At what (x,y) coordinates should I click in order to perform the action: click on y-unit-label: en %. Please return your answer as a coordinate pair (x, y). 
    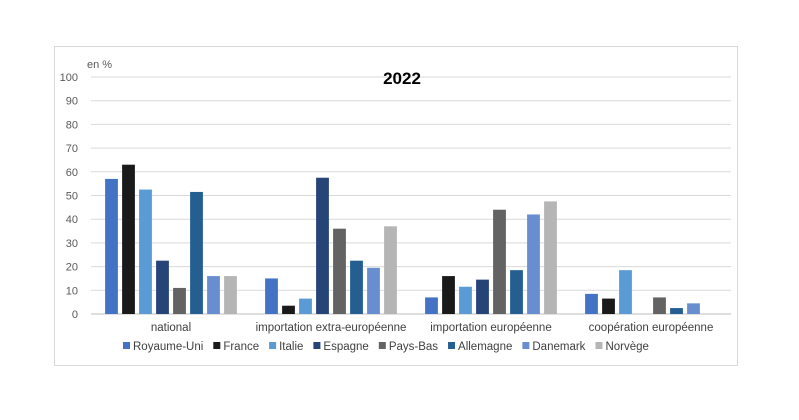
    Looking at the image, I should click on (99, 65).